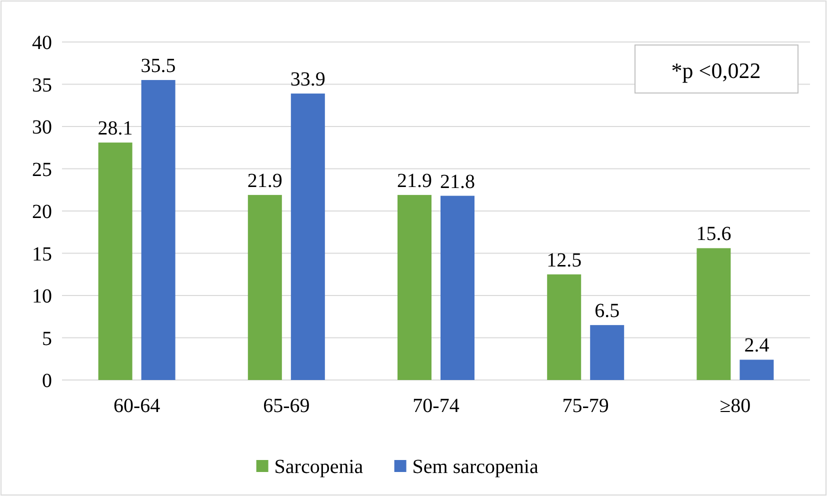 This screenshot has height=496, width=827. Describe the element at coordinates (585, 406) in the screenshot. I see `x-tick-label: 75-79` at that location.